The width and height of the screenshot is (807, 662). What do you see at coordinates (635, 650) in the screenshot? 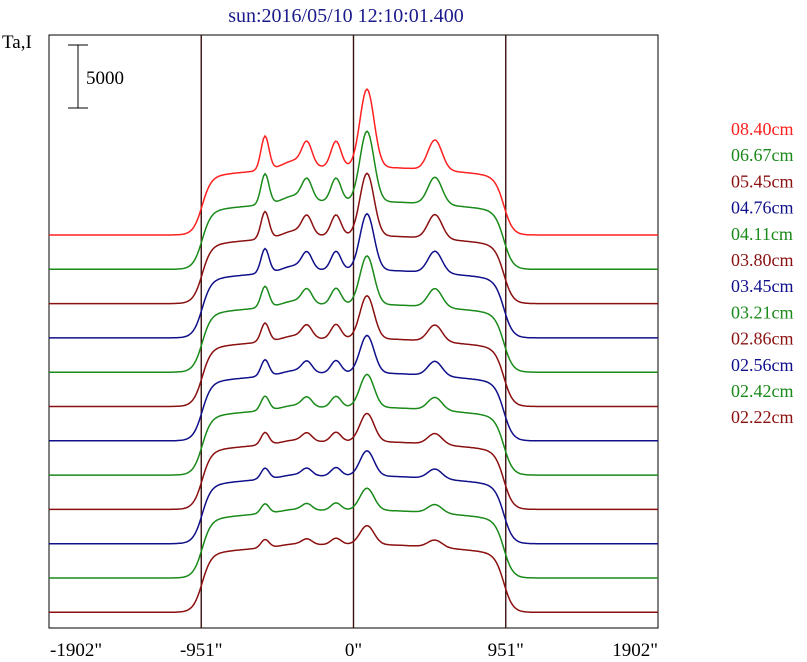
I see `x-tick-label-4: 1902"` at bounding box center [635, 650].